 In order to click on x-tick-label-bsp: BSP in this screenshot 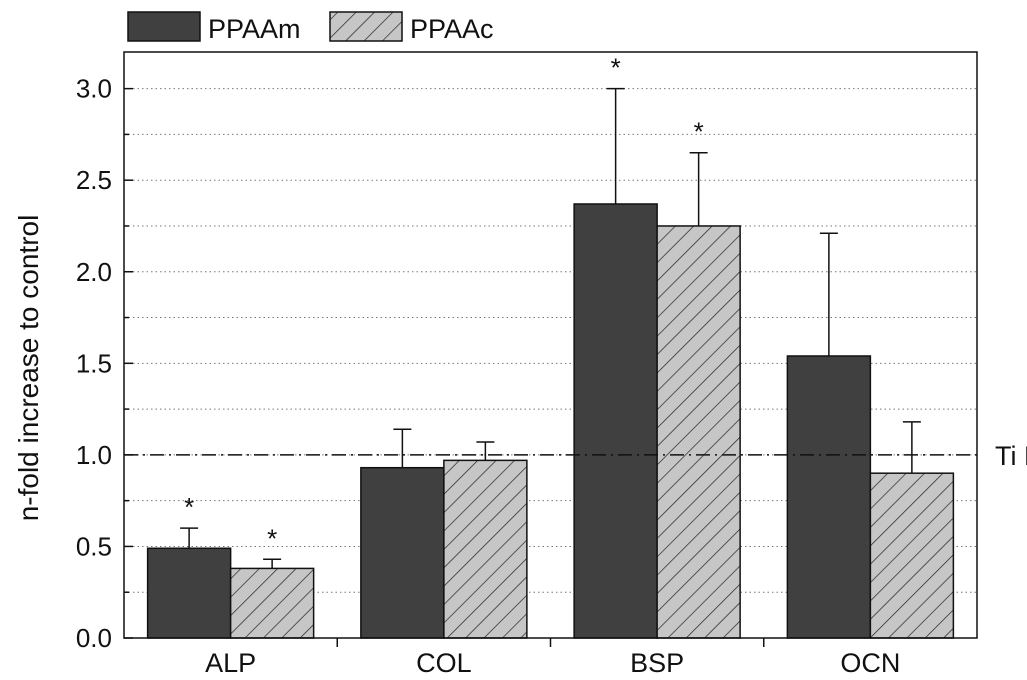, I will do `click(657, 663)`.